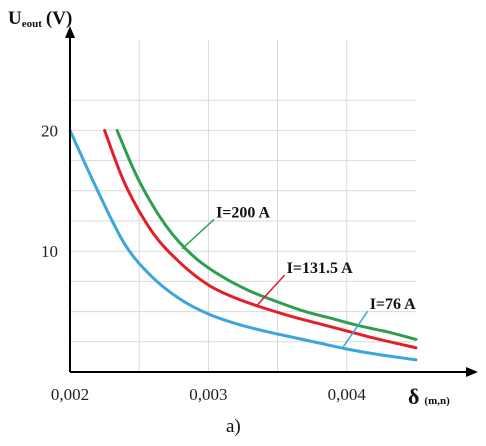  What do you see at coordinates (70, 394) in the screenshot?
I see `x-tick-label: 0,002` at bounding box center [70, 394].